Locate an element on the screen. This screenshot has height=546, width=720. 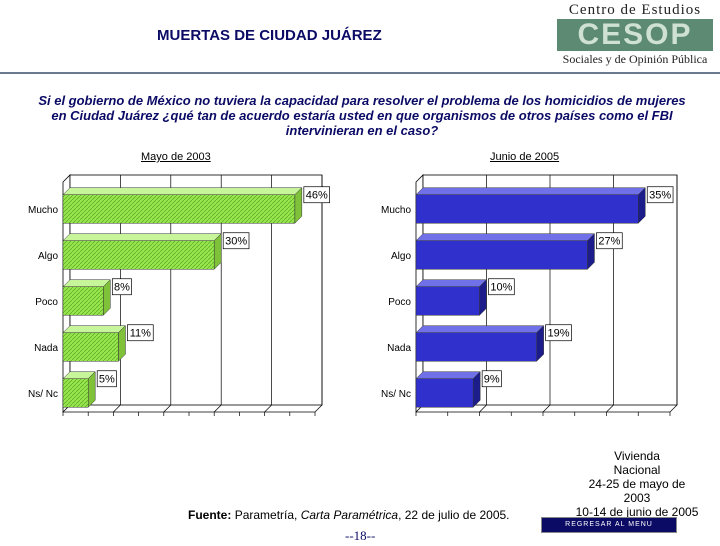
source-publication: Carta Paramétrica is located at coordinates (349, 515).